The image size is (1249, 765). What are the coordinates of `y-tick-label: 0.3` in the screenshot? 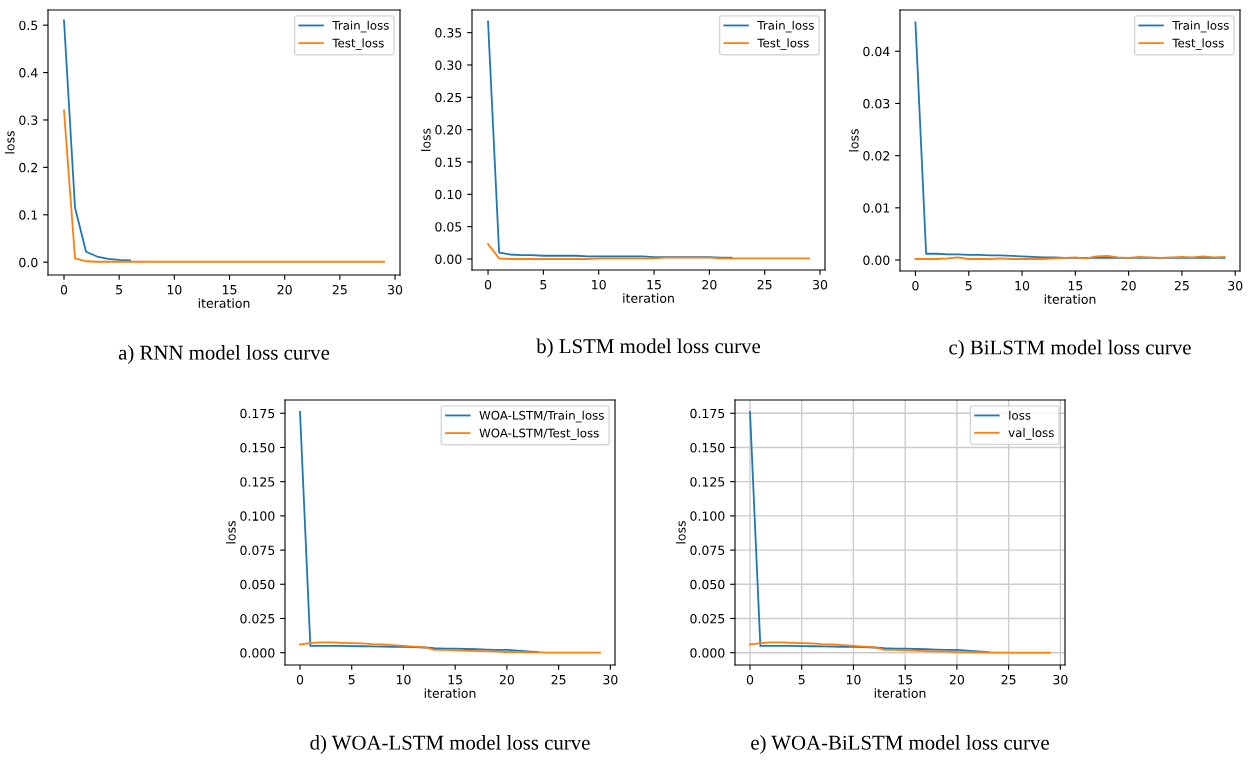 It's located at (28, 120).